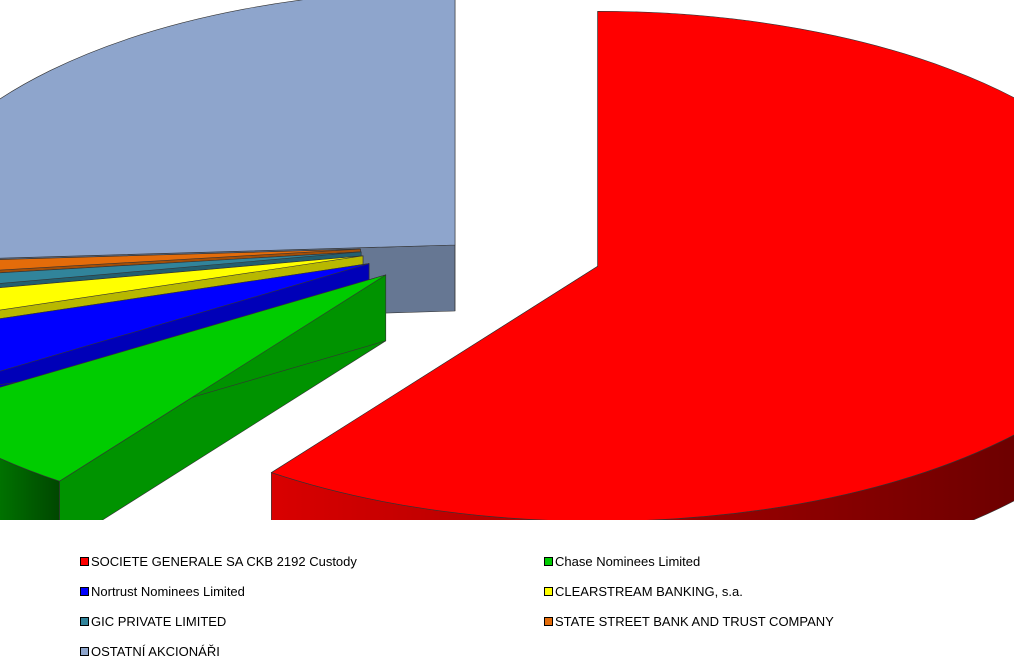 This screenshot has width=1014, height=662. I want to click on legend-label: CLEARSTREAM BANKING, s.a., so click(649, 591).